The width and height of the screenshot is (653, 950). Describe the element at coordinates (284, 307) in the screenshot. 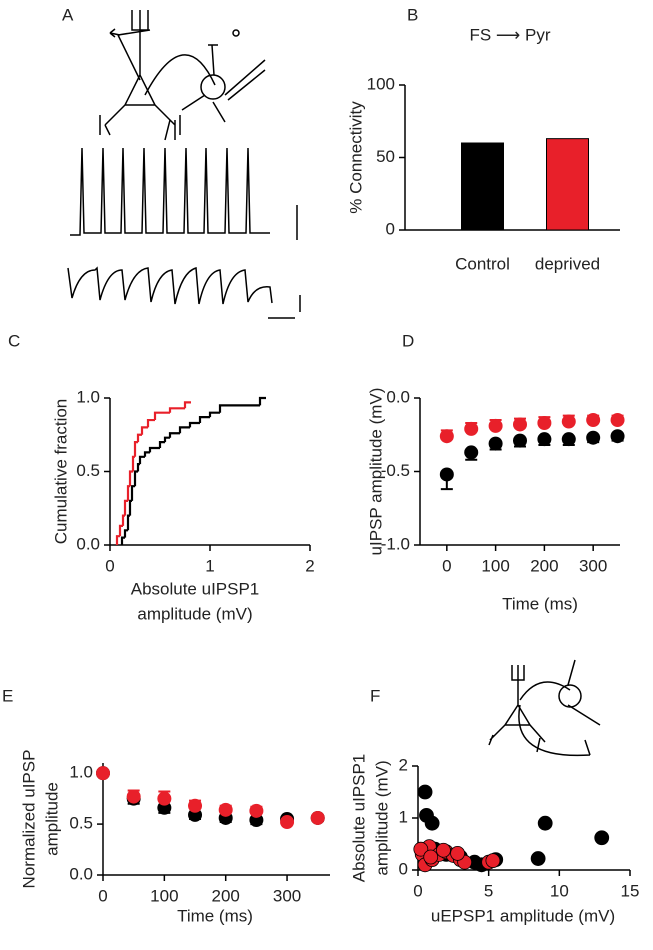

I see `scale-bar` at that location.